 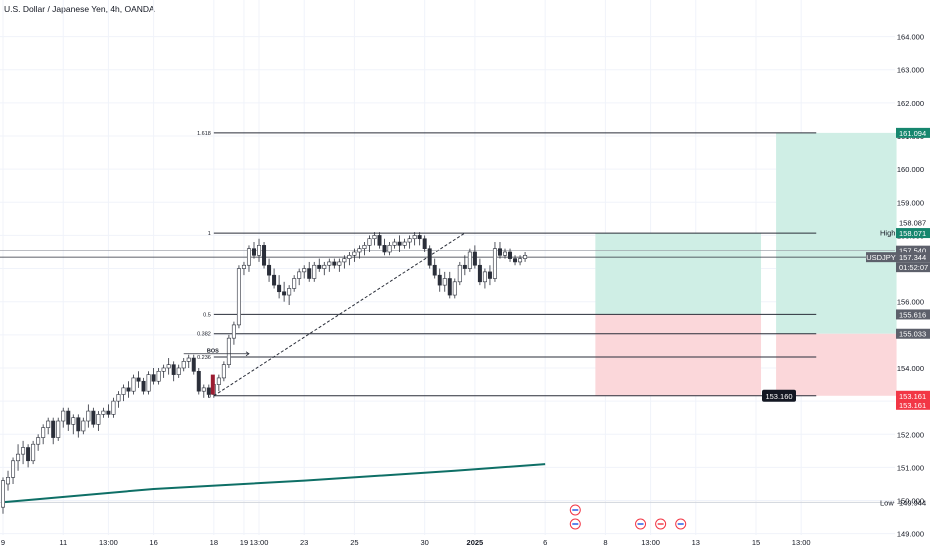 I want to click on x-tick-label: 8, so click(x=605, y=542).